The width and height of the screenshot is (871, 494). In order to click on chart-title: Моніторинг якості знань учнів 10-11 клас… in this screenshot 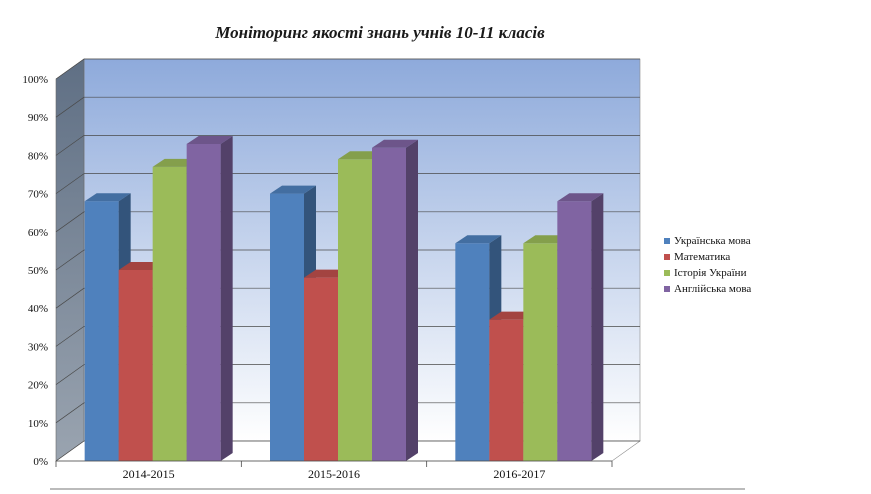, I will do `click(379, 32)`.